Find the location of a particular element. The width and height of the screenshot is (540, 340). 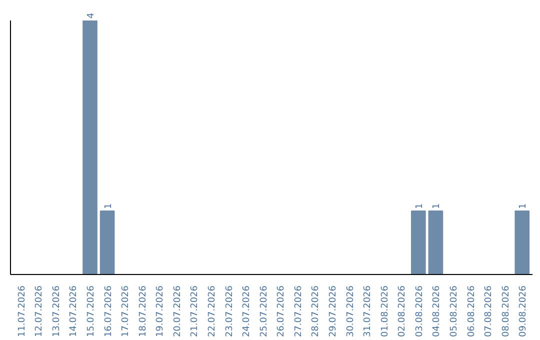

x-tick-label: 05.08.2026 is located at coordinates (454, 311).